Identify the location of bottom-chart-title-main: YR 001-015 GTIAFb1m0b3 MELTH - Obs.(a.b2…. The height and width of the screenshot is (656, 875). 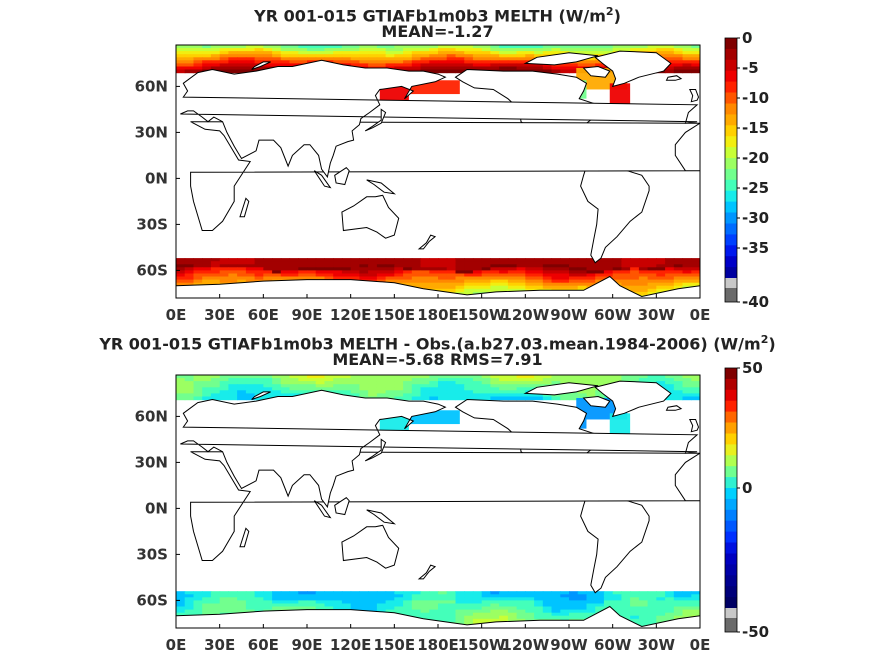
(430, 344).